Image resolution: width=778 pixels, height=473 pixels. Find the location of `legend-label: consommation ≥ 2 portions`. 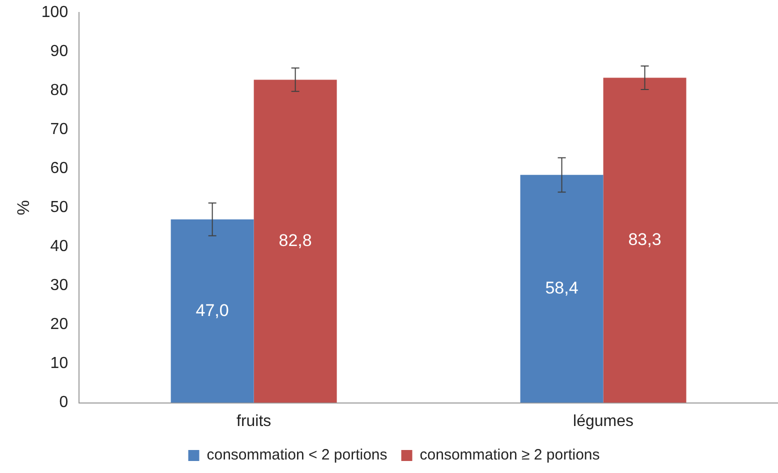

legend-label: consommation ≥ 2 portions is located at coordinates (510, 455).